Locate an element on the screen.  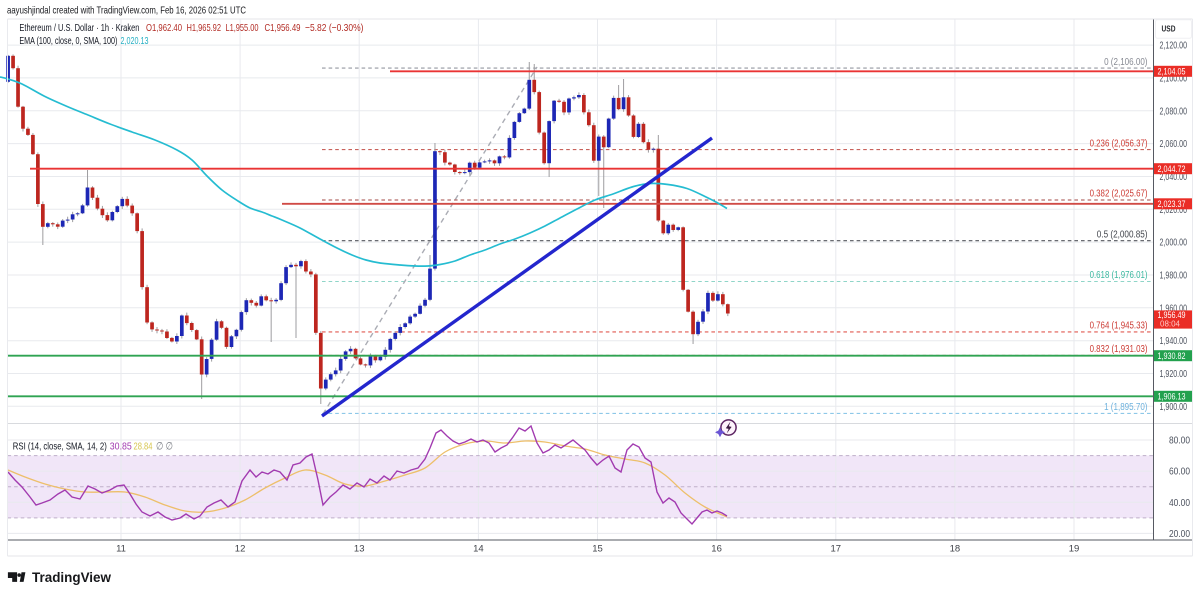
svg-text: 1,980.00 is located at coordinates (1174, 276).